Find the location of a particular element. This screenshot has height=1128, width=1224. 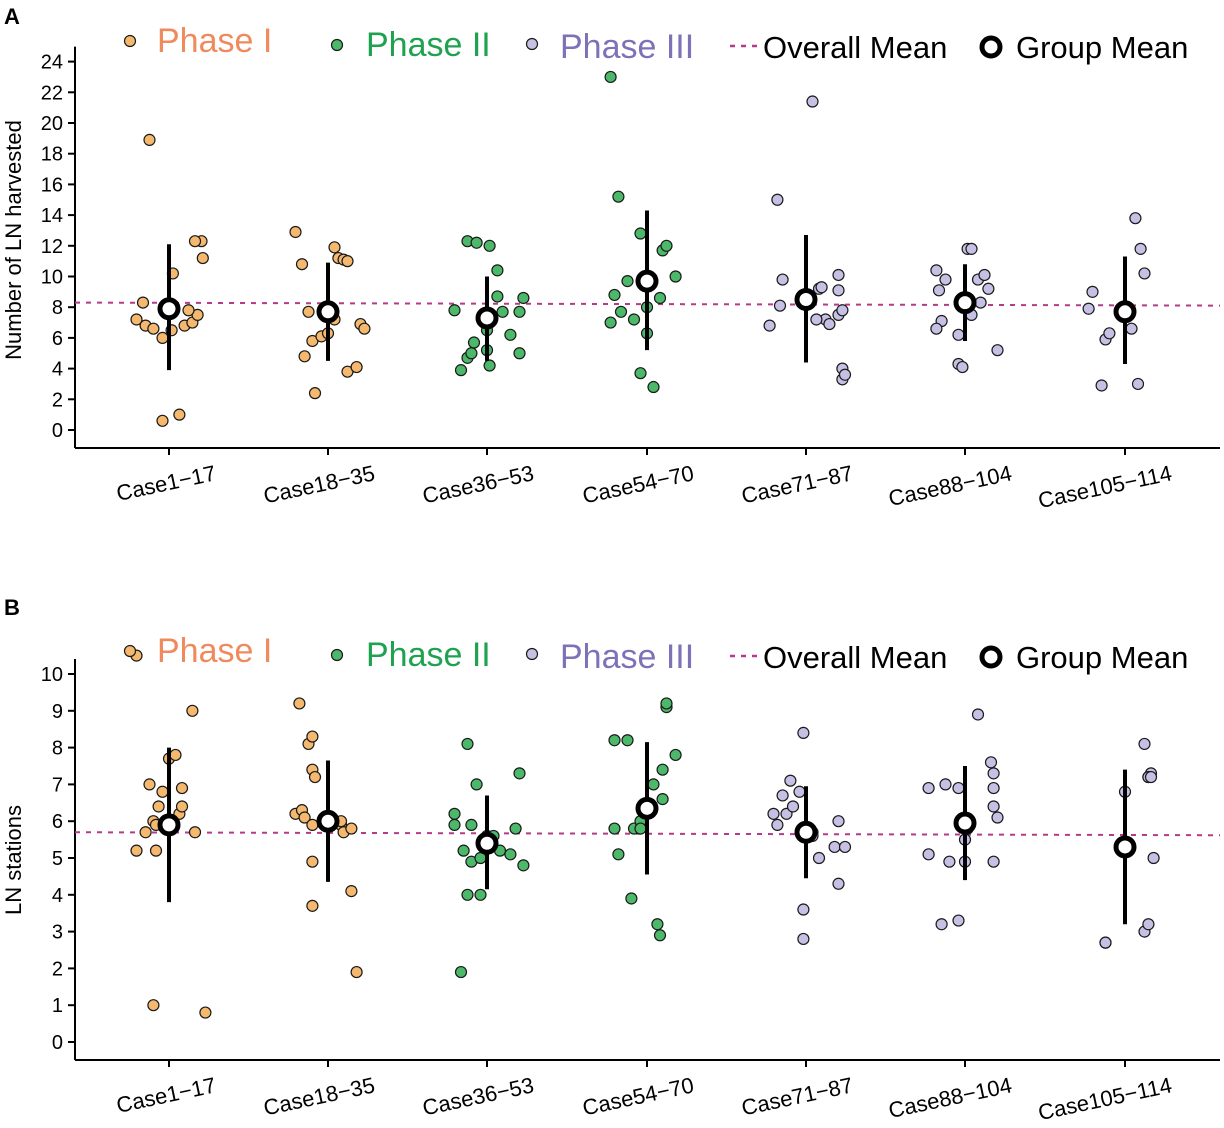

x-tick-label: Case1−17 is located at coordinates (166, 1094).